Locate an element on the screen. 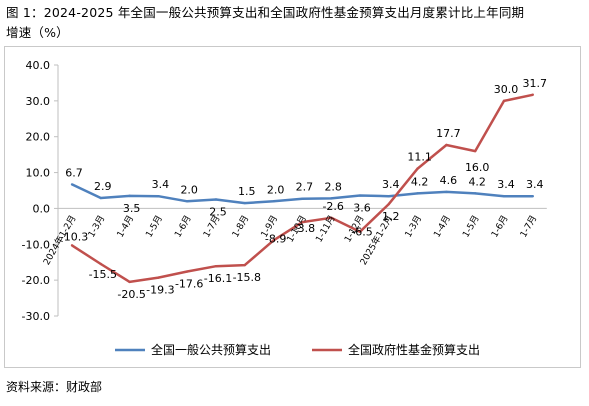 The image size is (589, 406). data-label-blue: 3.6 is located at coordinates (362, 208).